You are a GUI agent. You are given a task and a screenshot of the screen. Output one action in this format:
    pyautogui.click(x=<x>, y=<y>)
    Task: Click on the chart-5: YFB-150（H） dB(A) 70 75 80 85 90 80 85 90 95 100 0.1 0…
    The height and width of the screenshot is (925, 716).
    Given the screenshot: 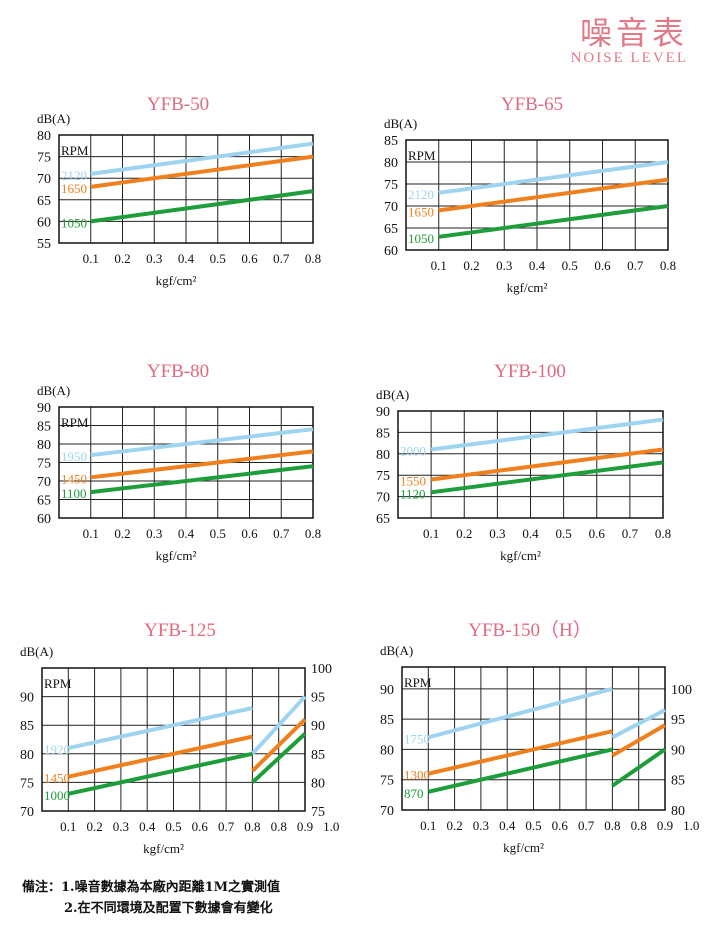 What is the action you would take?
    pyautogui.click(x=539, y=737)
    